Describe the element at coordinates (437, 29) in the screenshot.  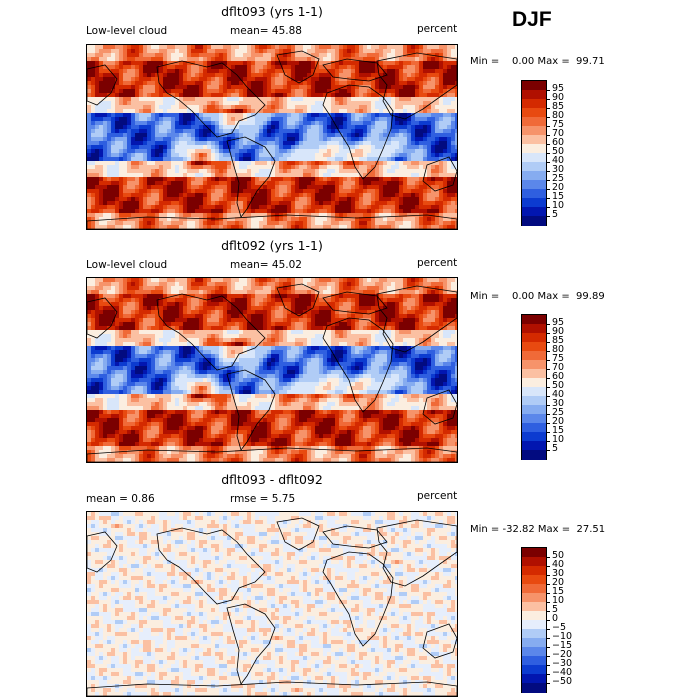
I see `panel-1-units-label: percent` at that location.